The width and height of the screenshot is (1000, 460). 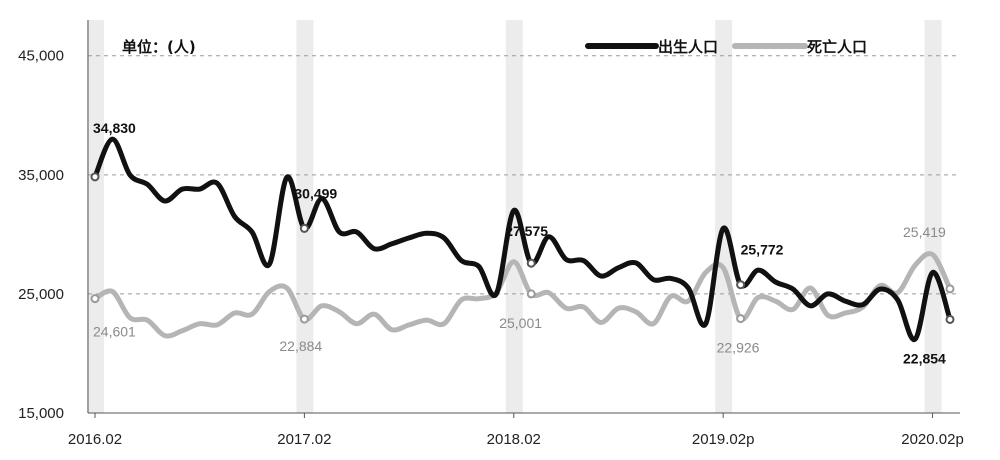 What do you see at coordinates (315, 193) in the screenshot?
I see `data-label-birth: 30,499` at bounding box center [315, 193].